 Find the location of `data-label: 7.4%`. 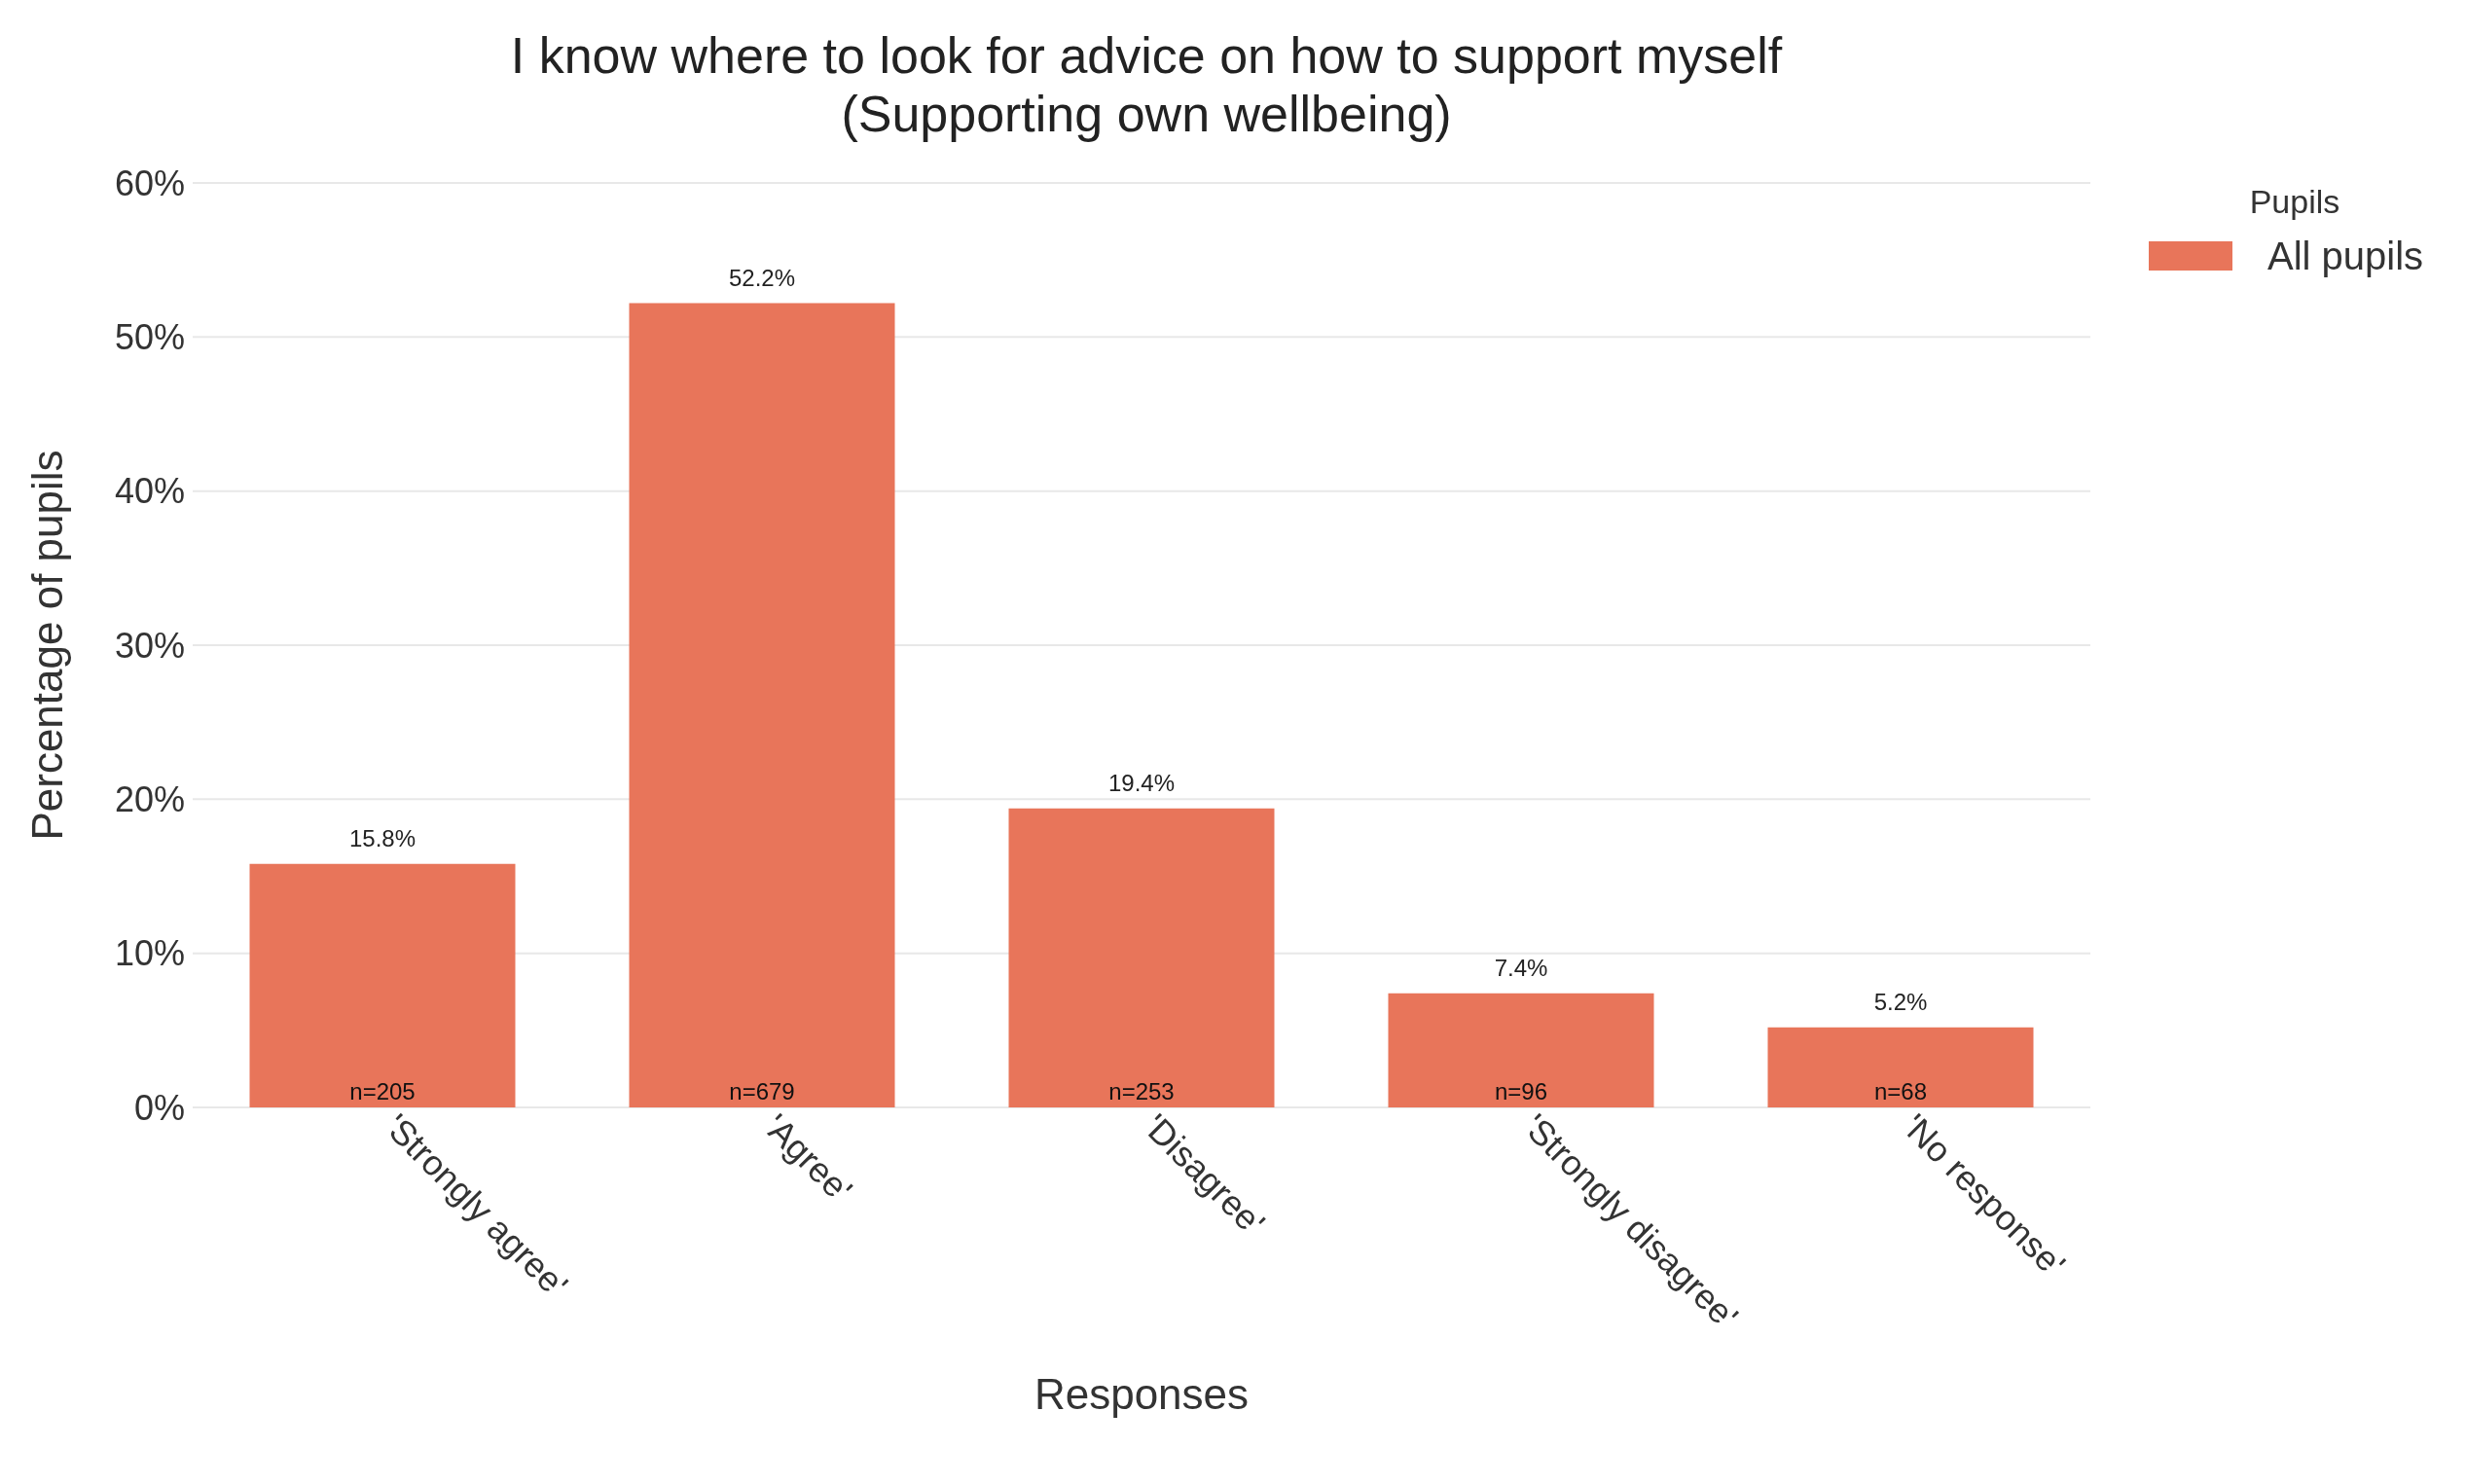

data-label: 7.4% is located at coordinates (1521, 968).